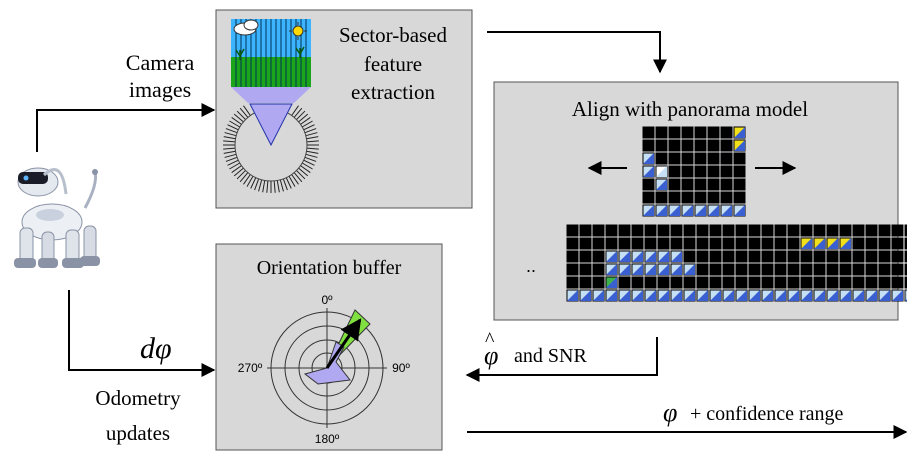 The width and height of the screenshot is (907, 453). Describe the element at coordinates (393, 35) in the screenshot. I see `feature-title-line-1: Sector-based` at that location.